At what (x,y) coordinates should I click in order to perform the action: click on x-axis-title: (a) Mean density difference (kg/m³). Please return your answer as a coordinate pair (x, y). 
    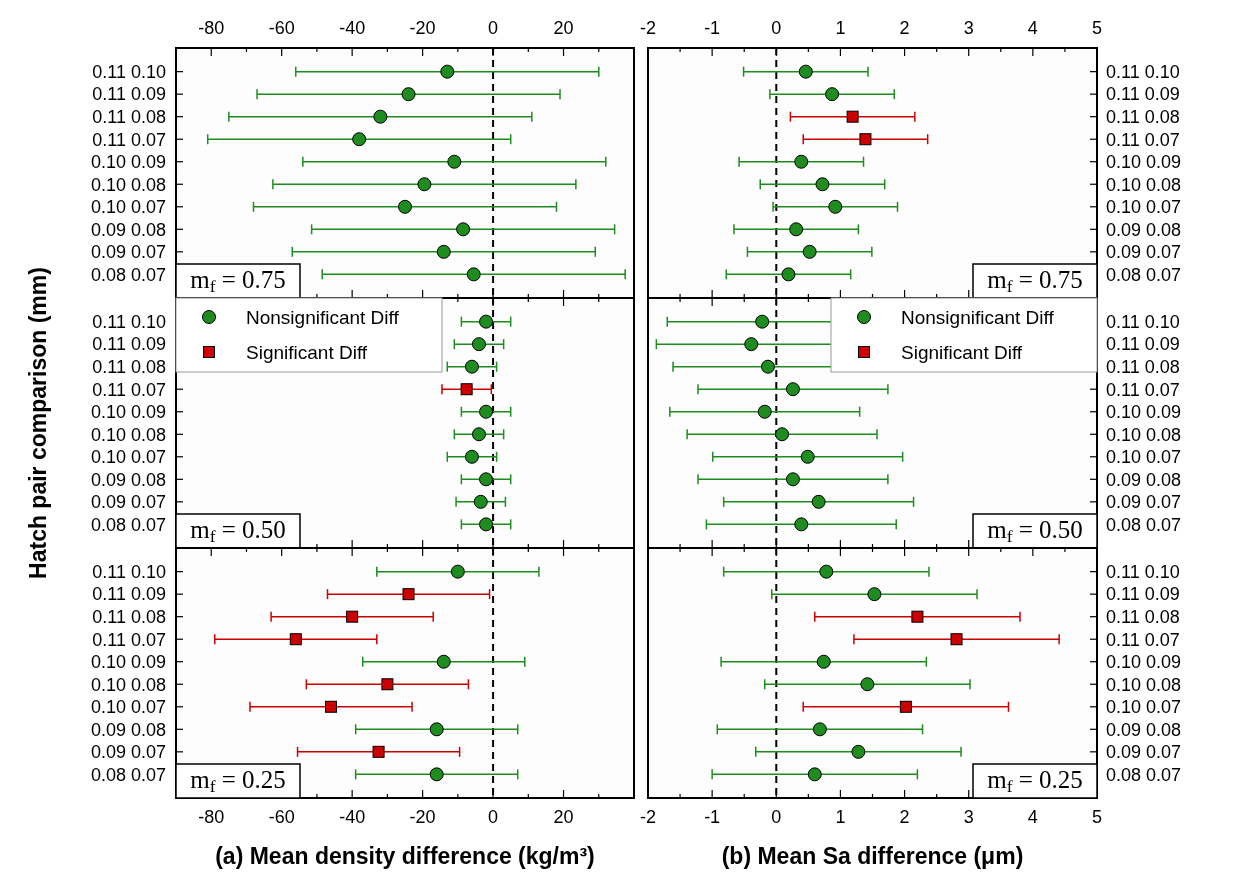
    Looking at the image, I should click on (405, 856).